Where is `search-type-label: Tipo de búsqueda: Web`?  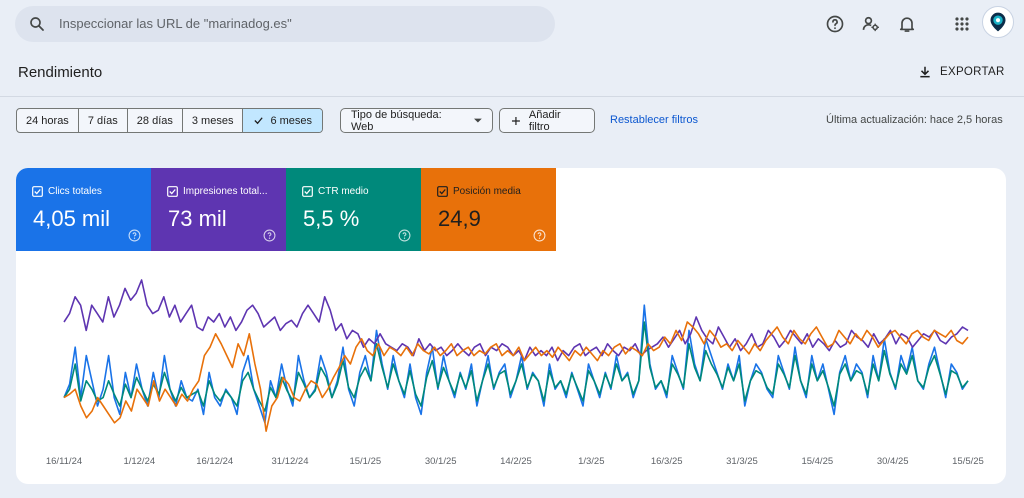
search-type-label: Tipo de búsqueda: Web is located at coordinates (396, 120).